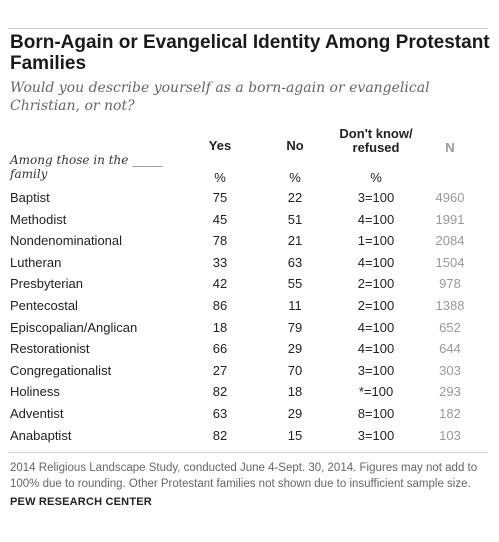 The image size is (499, 542). What do you see at coordinates (376, 392) in the screenshot?
I see `dk-value: *=100` at bounding box center [376, 392].